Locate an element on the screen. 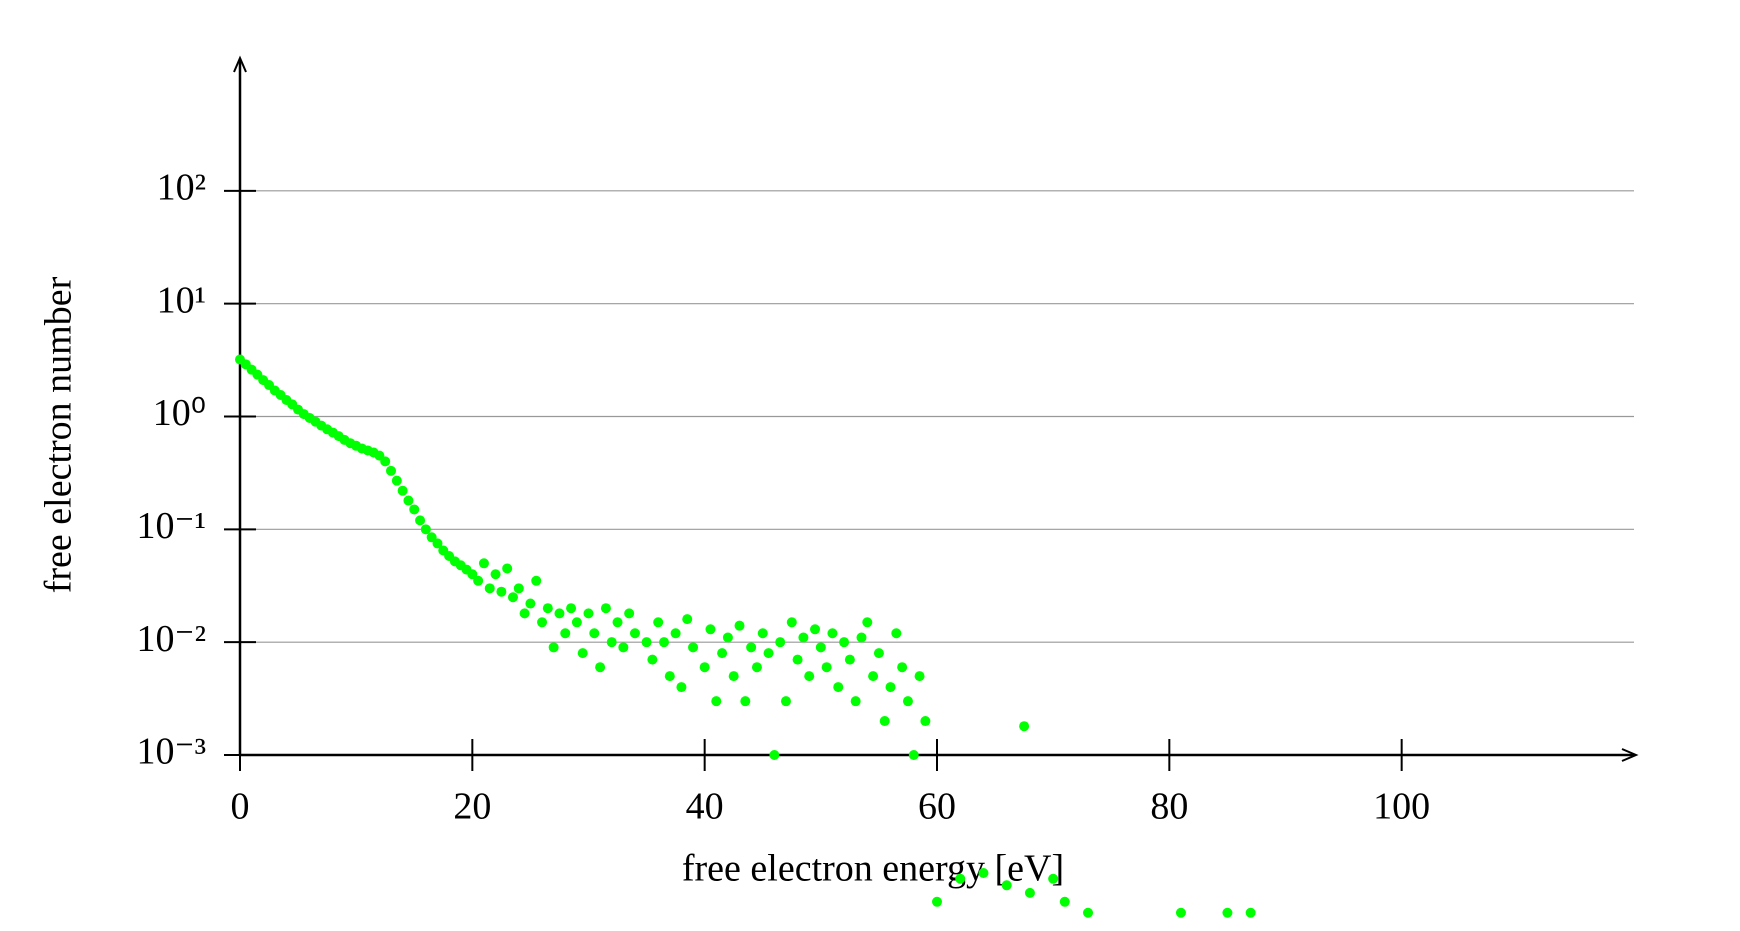 The image size is (1740, 931). y-axis-arrow is located at coordinates (240, 64).